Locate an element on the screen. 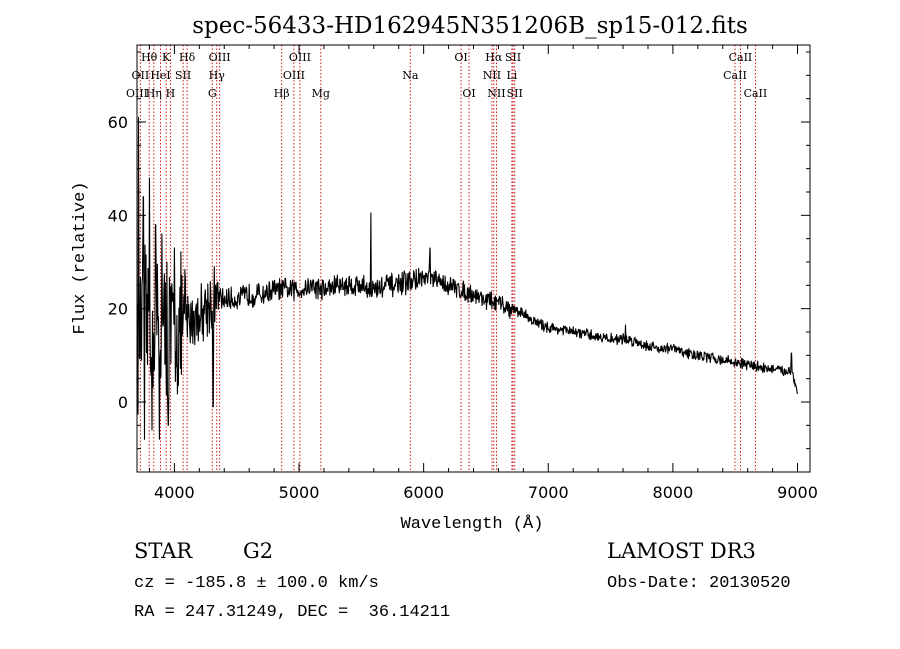 The height and width of the screenshot is (649, 900). x-tick-label: 4000 is located at coordinates (174, 492).